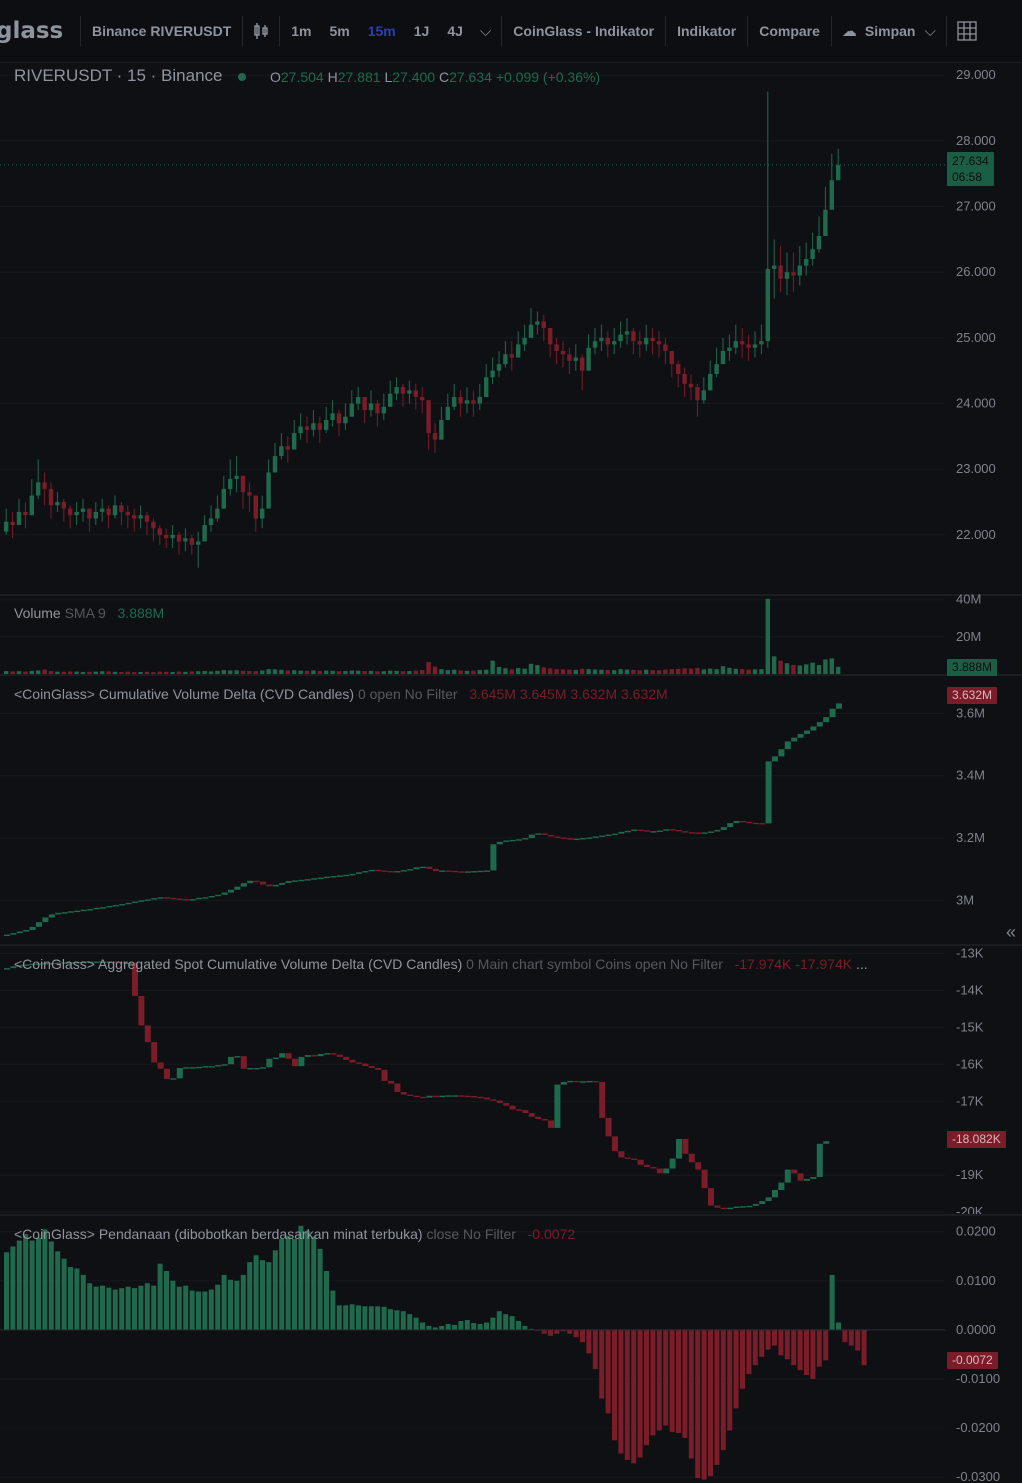 The image size is (1022, 1483). What do you see at coordinates (965, 899) in the screenshot?
I see `y-tick-label: 3M` at bounding box center [965, 899].